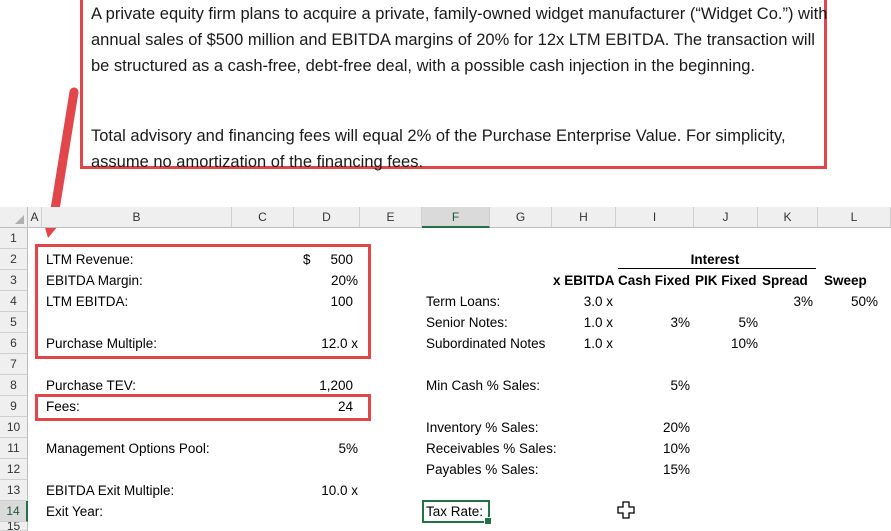 This screenshot has height=531, width=891. What do you see at coordinates (626, 510) in the screenshot?
I see `cell-cursor-cross-icon` at bounding box center [626, 510].